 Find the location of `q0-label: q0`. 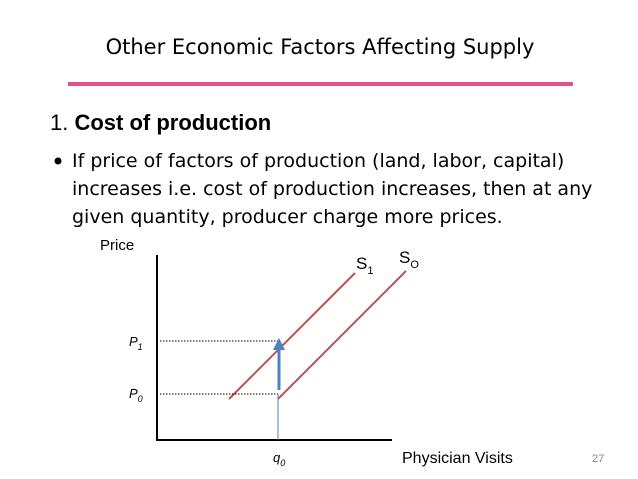

q0-label: q0 is located at coordinates (279, 459).